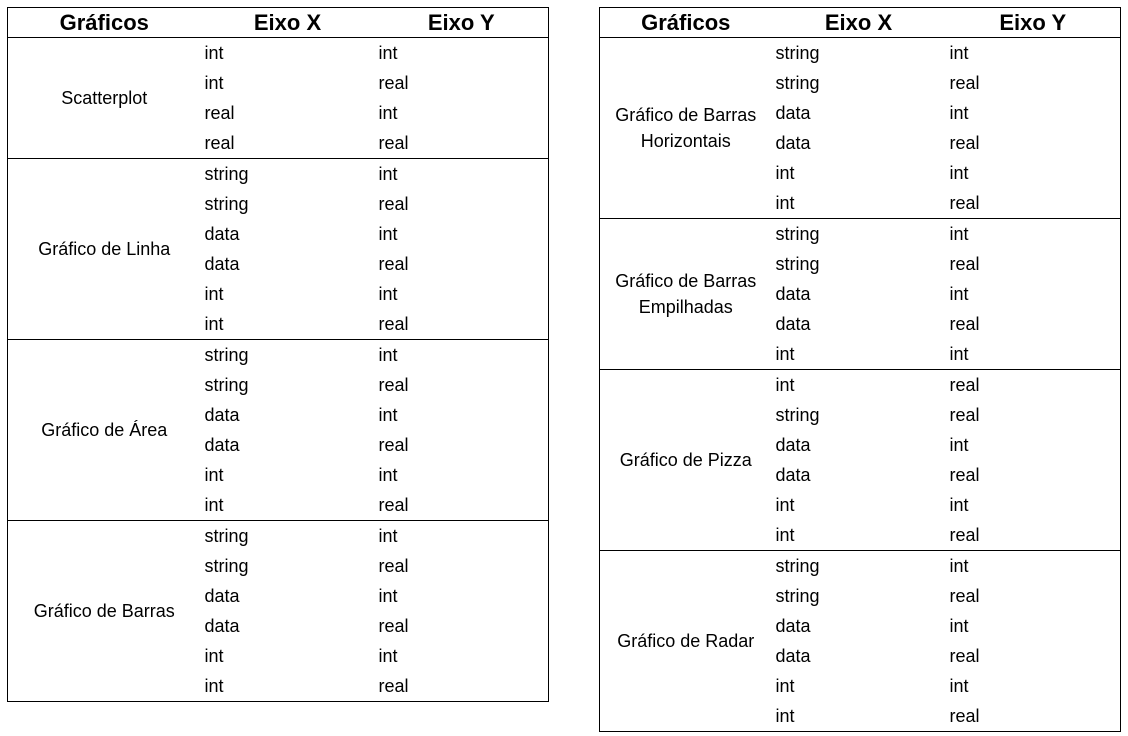 This screenshot has height=736, width=1128. I want to click on table-row: Gráfico de Linha string int, so click(278, 249).